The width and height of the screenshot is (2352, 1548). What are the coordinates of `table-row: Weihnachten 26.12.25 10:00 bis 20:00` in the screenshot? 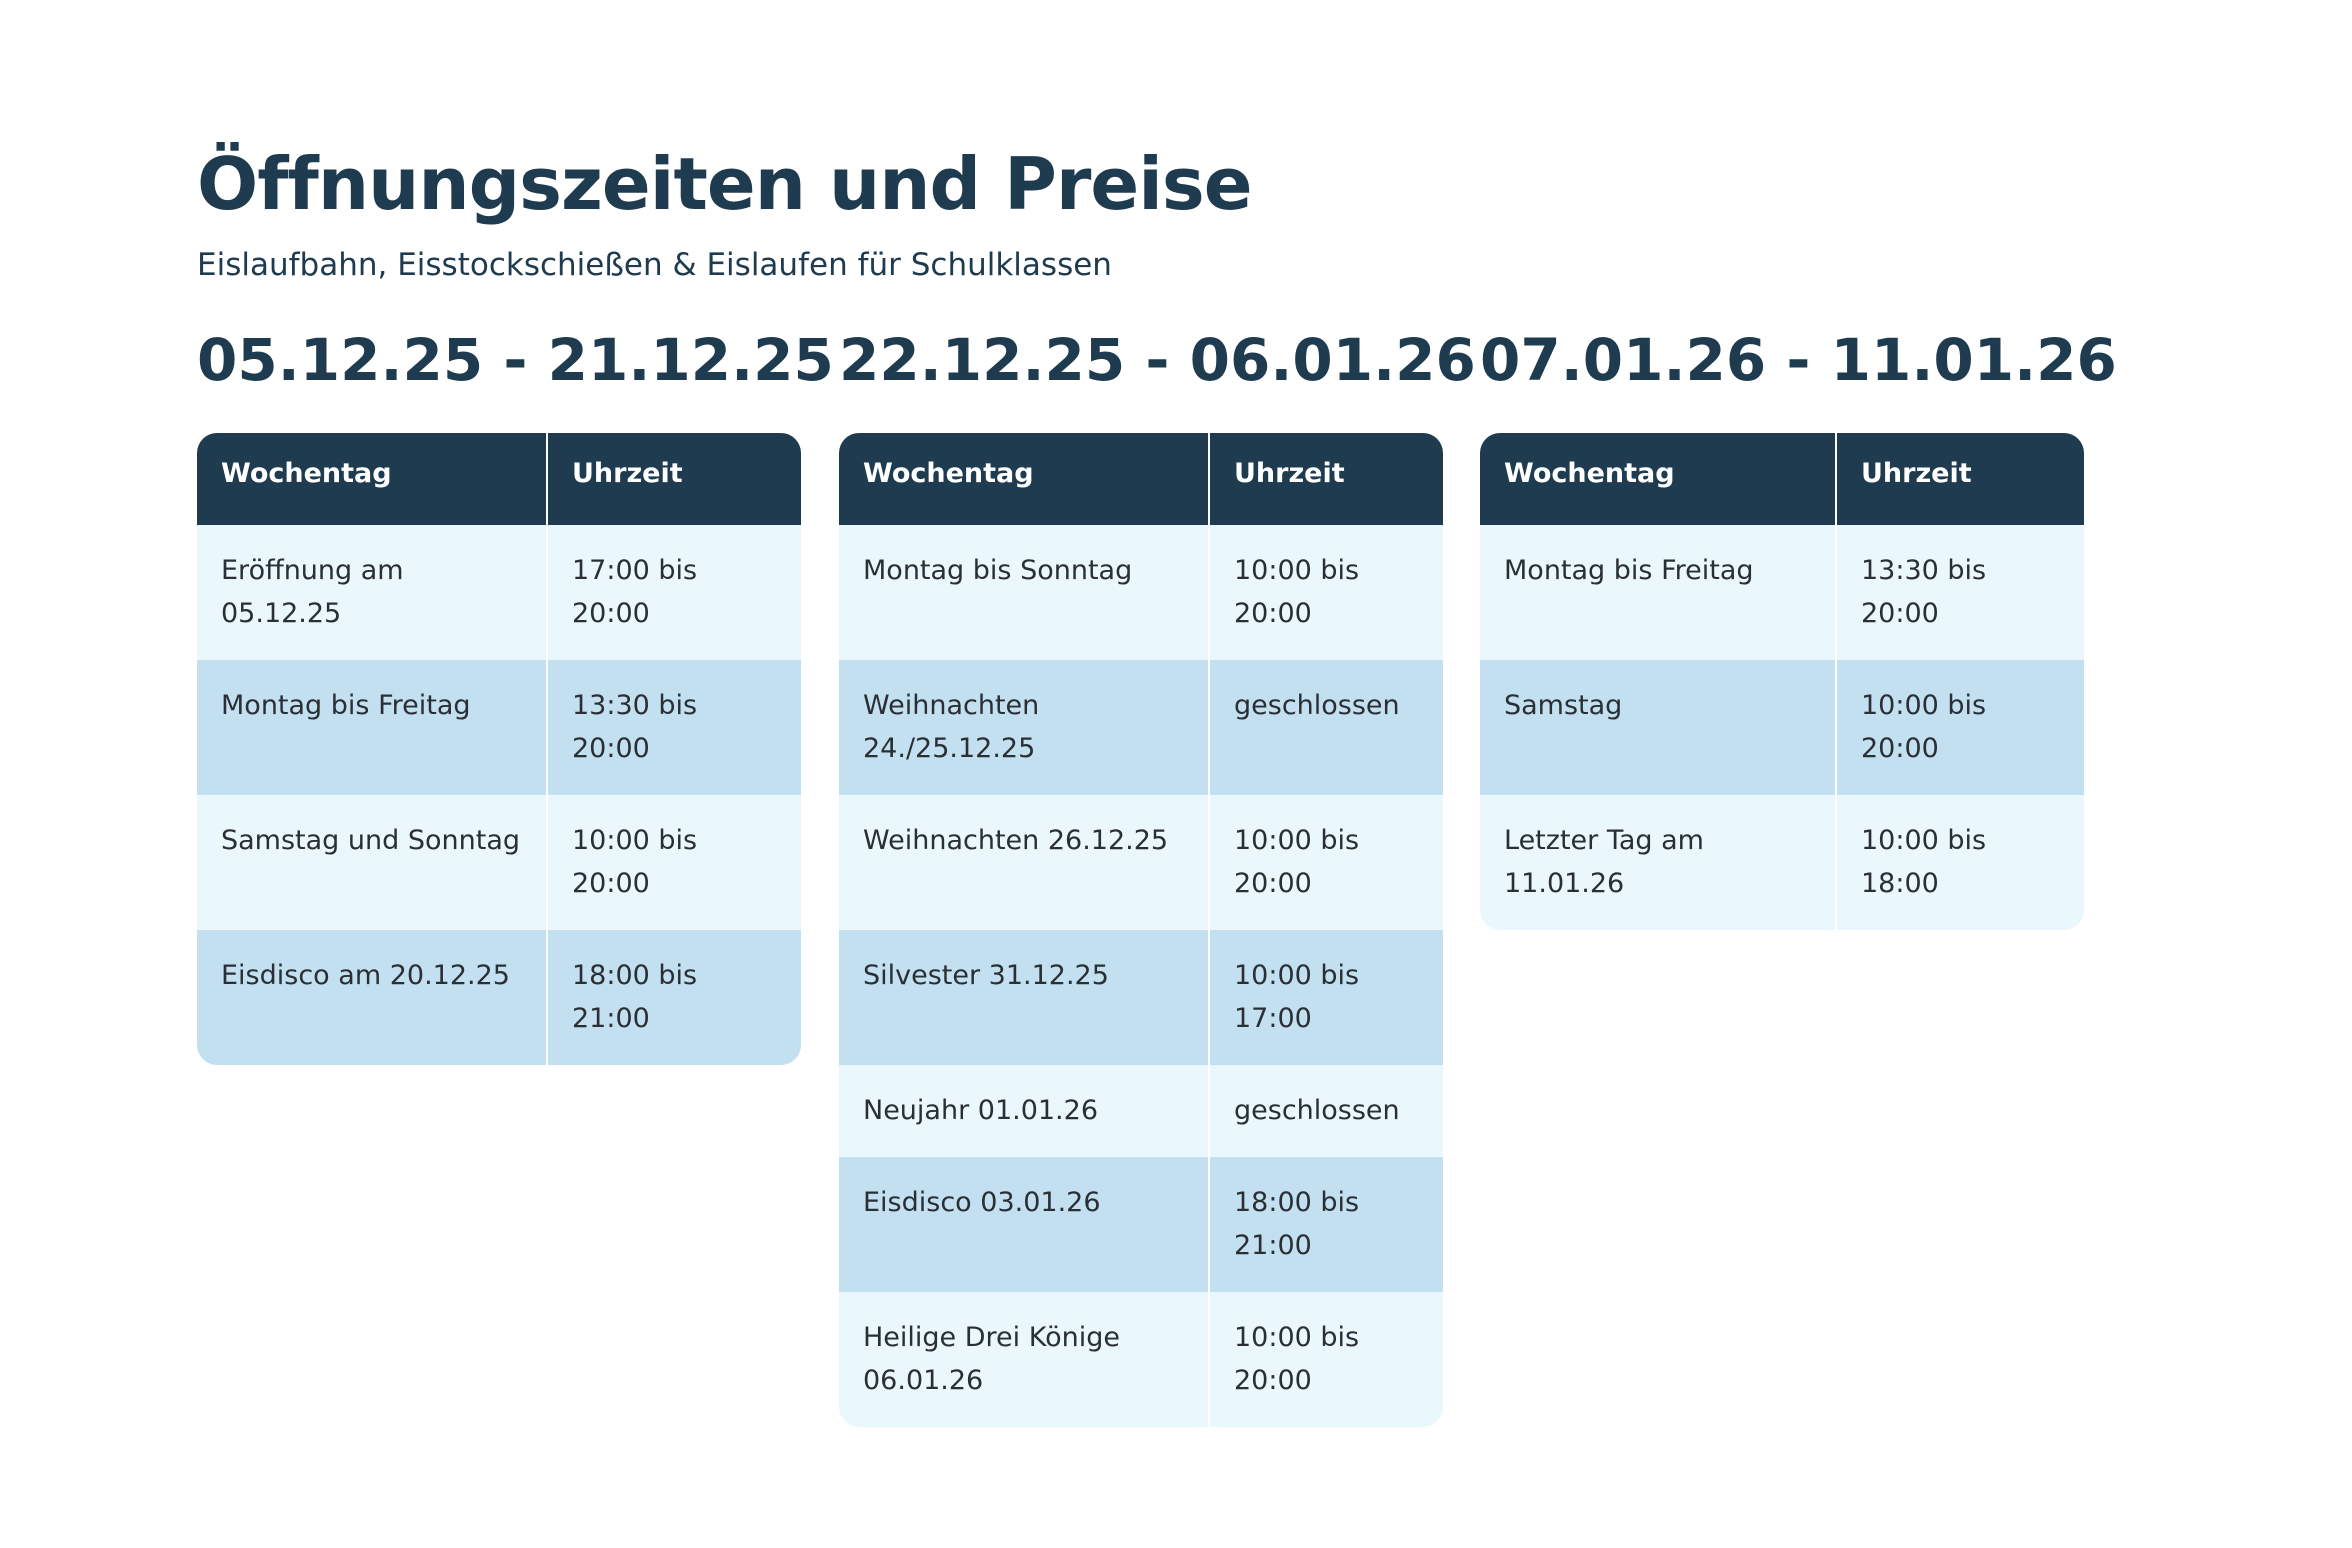 It's located at (1141, 862).